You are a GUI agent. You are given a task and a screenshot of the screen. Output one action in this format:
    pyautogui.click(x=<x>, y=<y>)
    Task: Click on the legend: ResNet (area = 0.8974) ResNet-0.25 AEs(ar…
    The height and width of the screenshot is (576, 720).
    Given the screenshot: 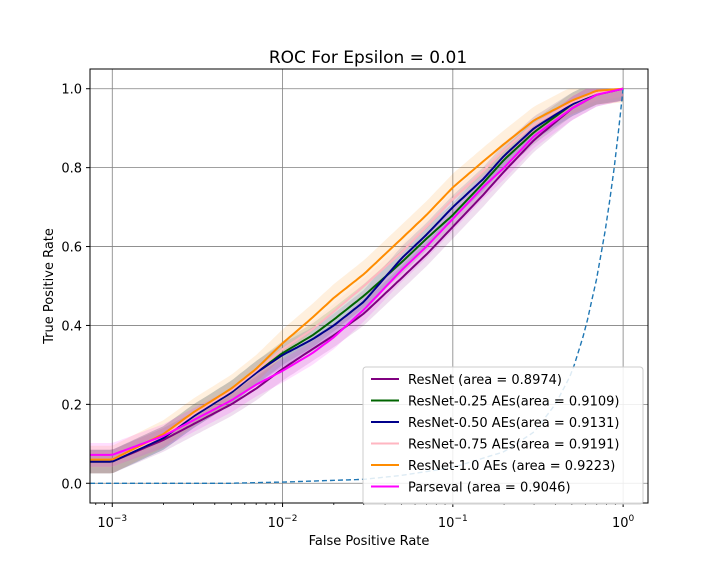 What is the action you would take?
    pyautogui.click(x=503, y=435)
    